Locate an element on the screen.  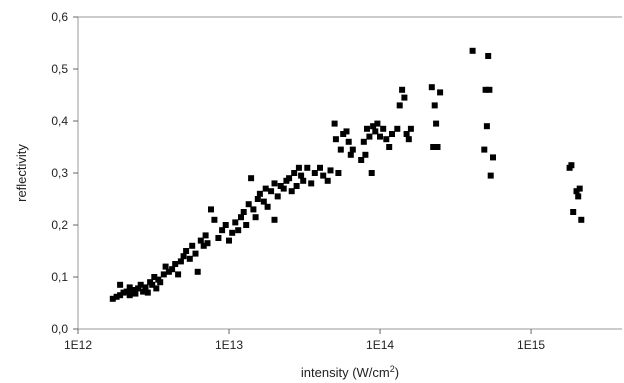
x-tick-label: 1E13 is located at coordinates (229, 345).